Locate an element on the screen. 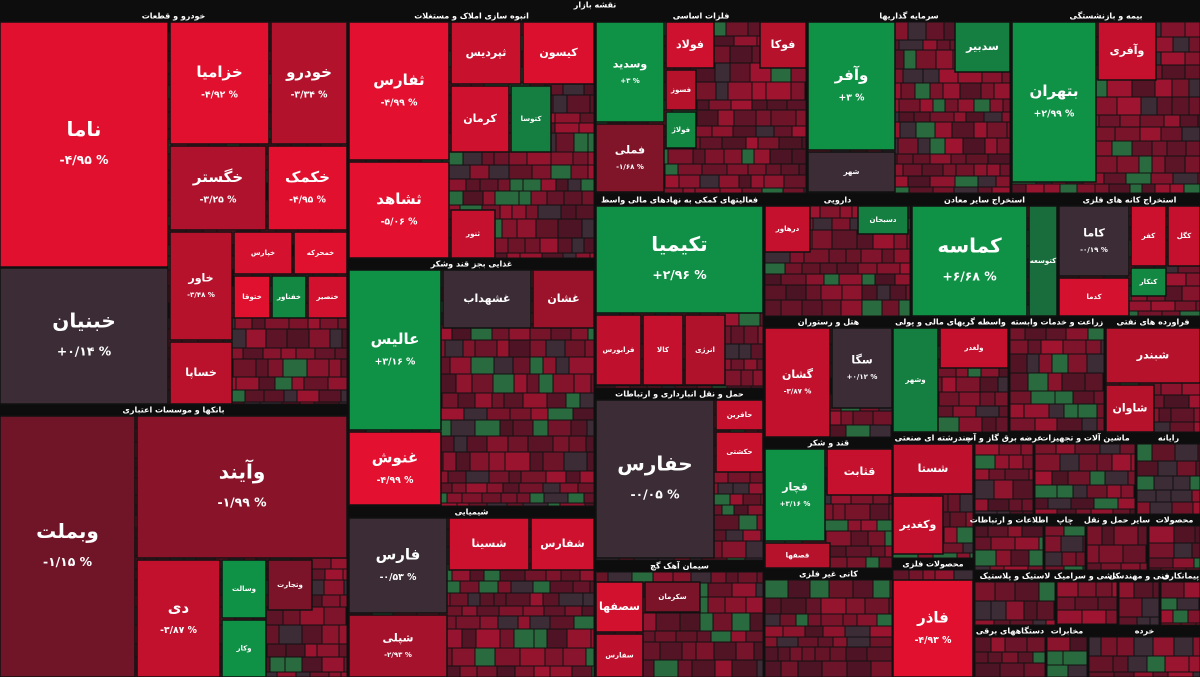 This screenshot has width=1200, height=677. tile-name: کماسه is located at coordinates (969, 246).